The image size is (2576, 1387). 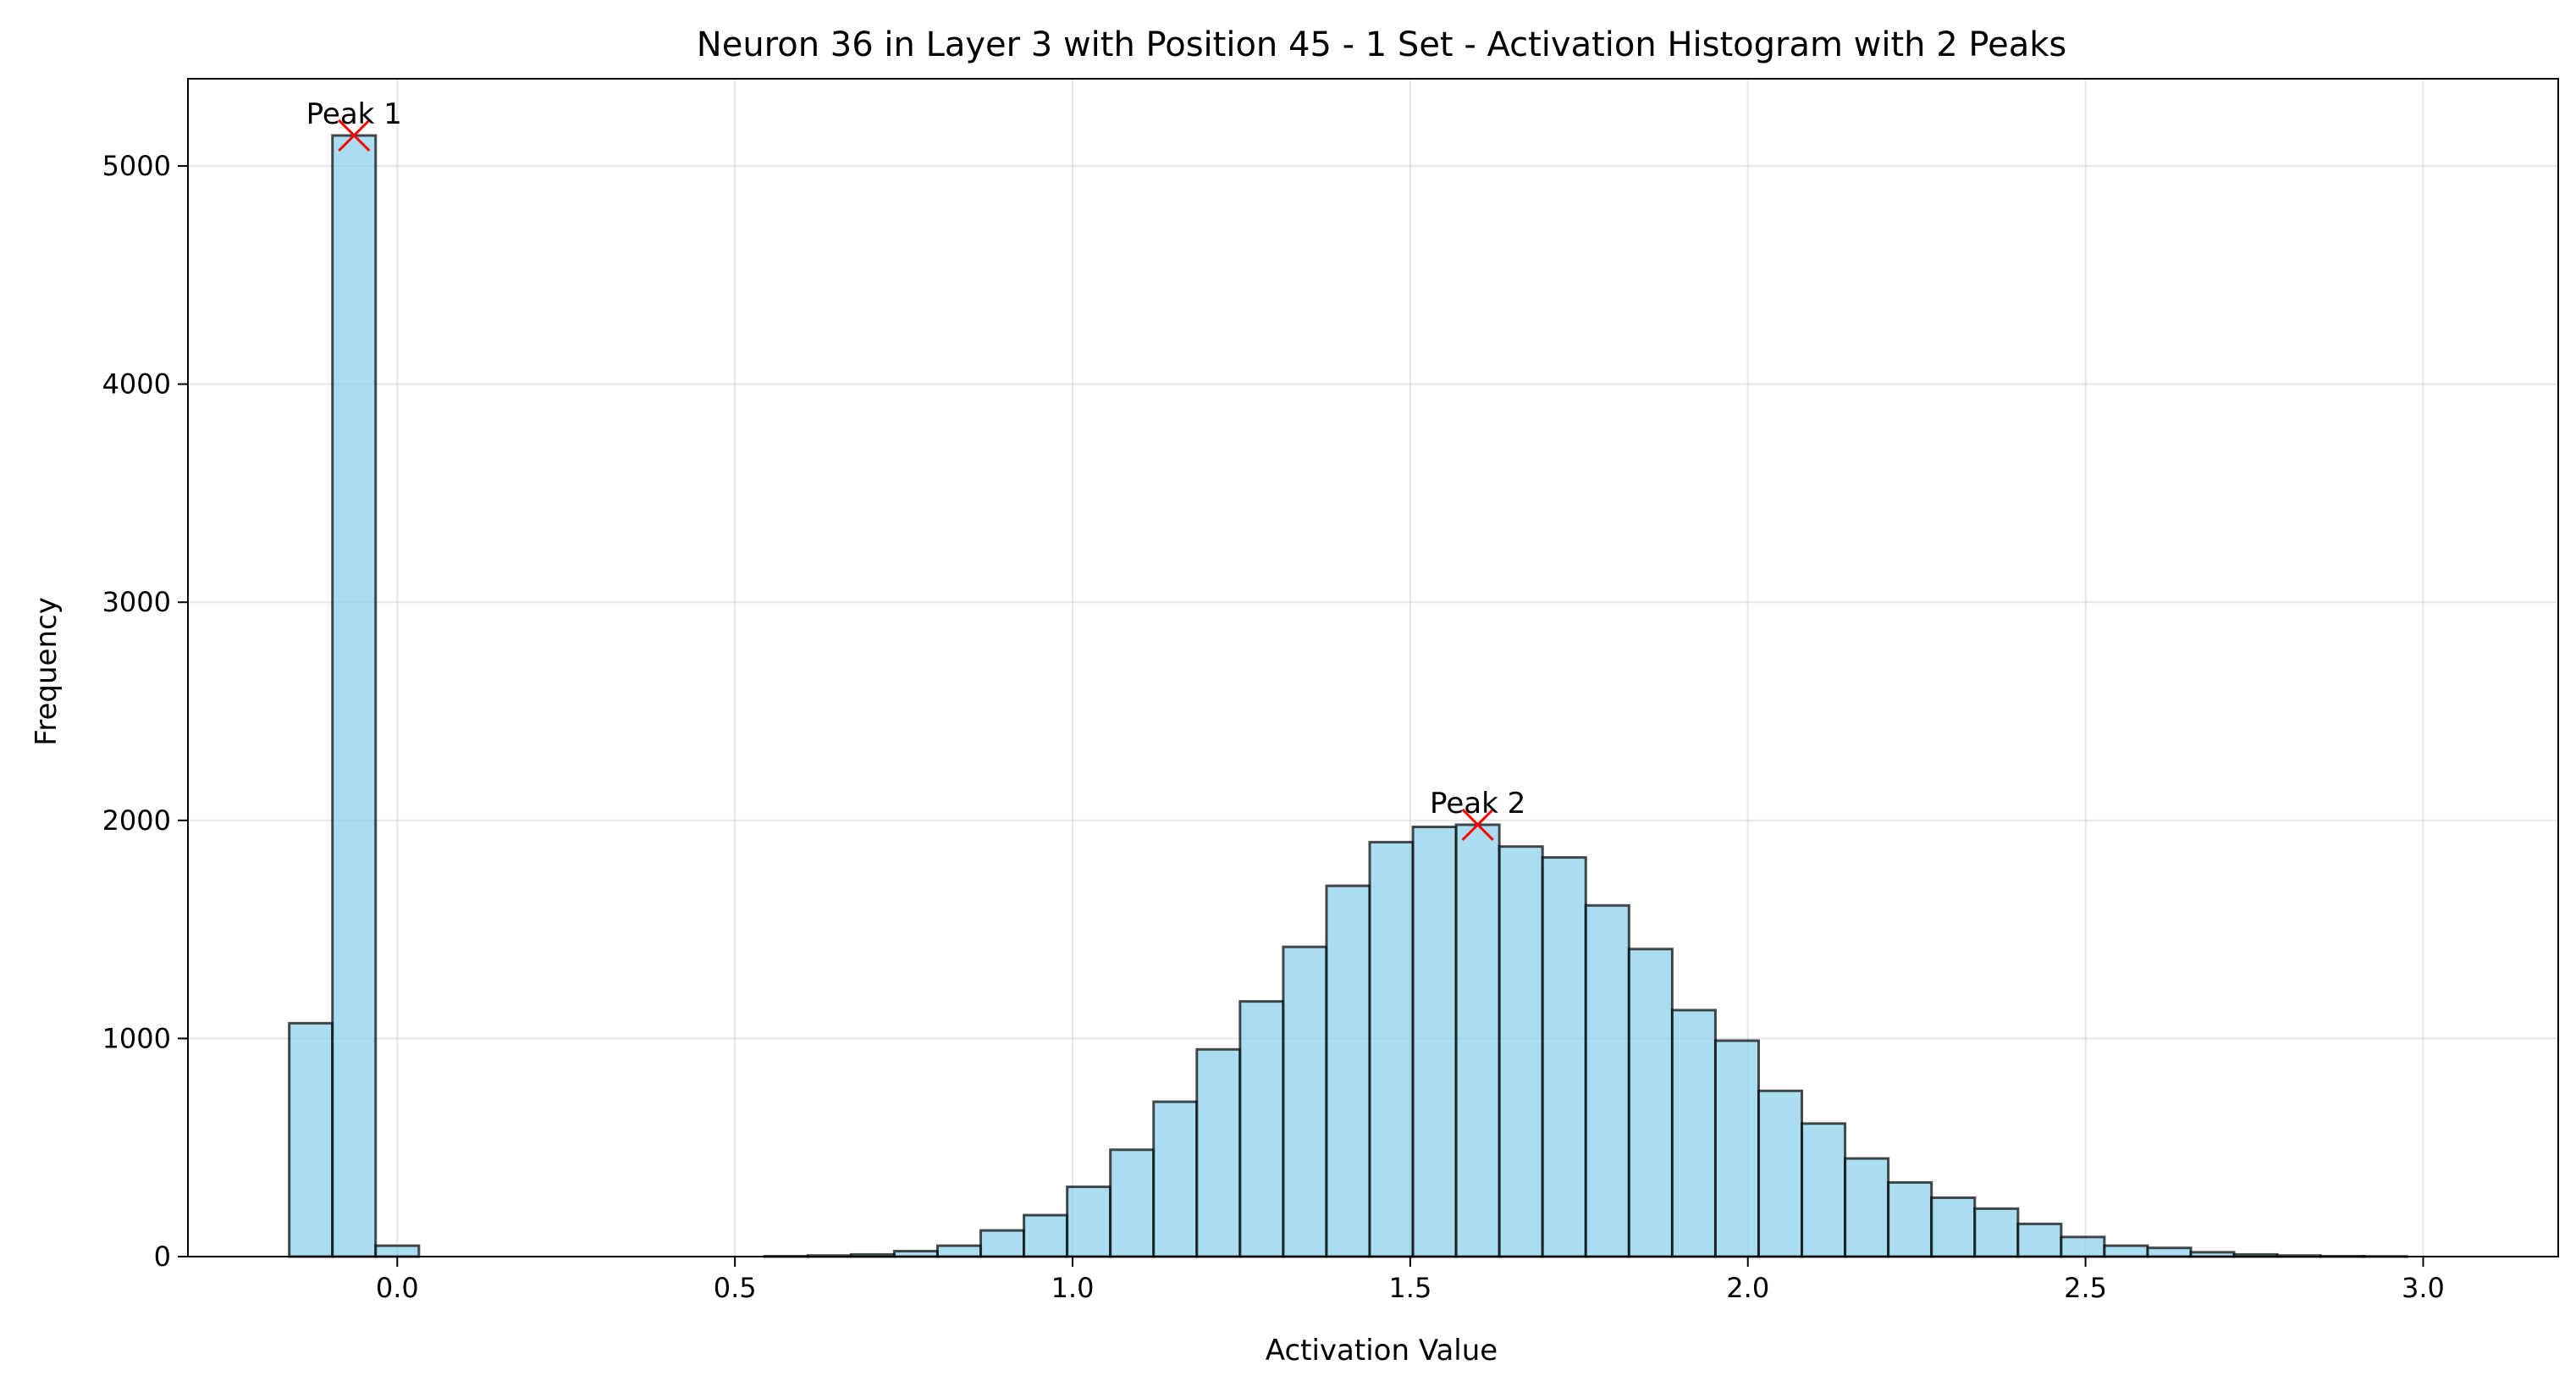 I want to click on x-axis-label: Activation Value, so click(x=1382, y=1351).